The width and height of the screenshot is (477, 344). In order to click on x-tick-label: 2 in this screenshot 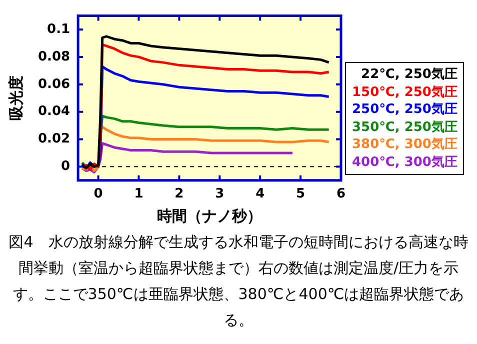, I will do `click(179, 194)`.